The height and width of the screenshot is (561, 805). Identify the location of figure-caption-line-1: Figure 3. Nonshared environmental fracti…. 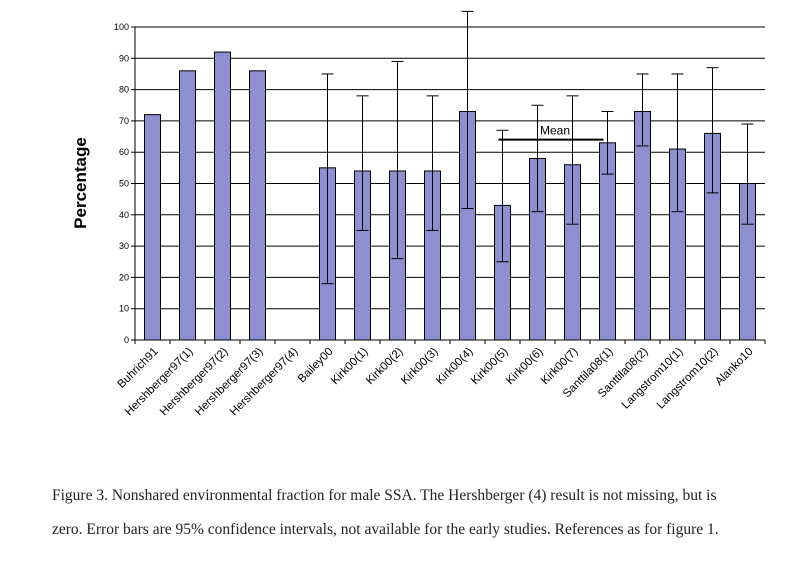
(384, 495).